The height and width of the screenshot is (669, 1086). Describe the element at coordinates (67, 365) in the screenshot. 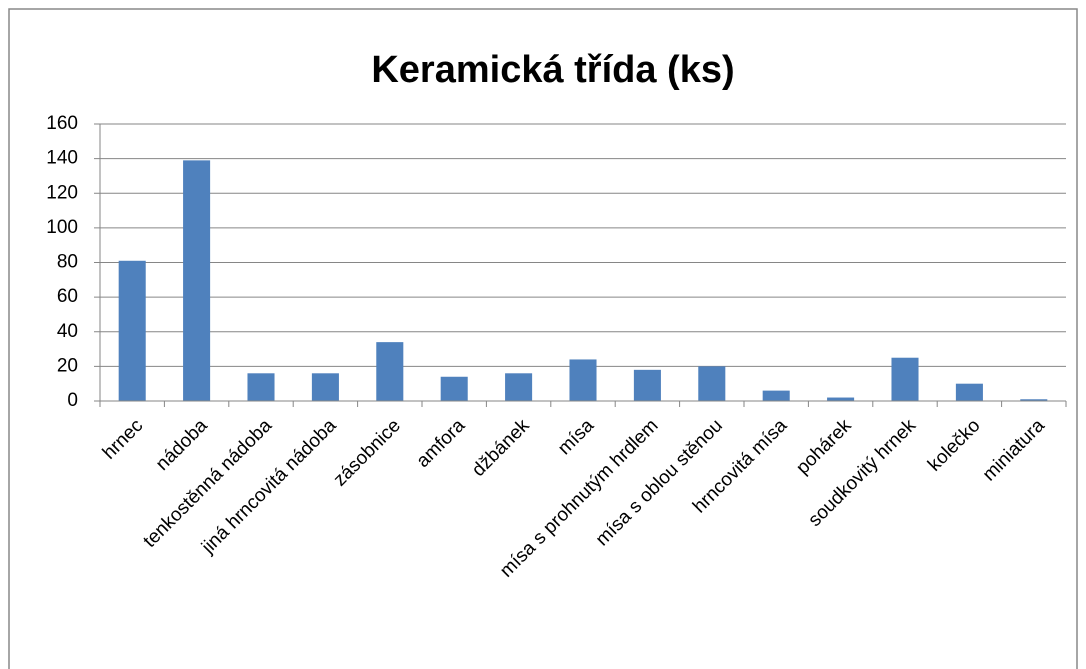

I see `y-tick-label: 20` at that location.